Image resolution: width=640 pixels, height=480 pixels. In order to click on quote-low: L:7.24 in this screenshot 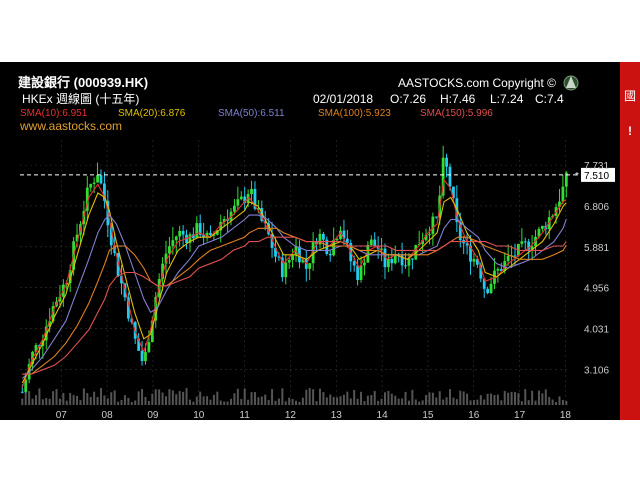, I will do `click(507, 99)`.